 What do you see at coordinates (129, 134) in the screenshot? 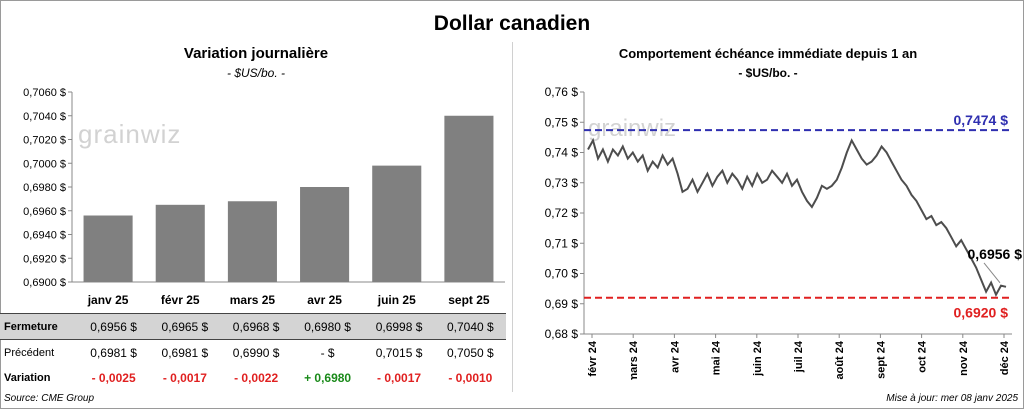
I see `grainwiz-logo: grainwiz` at bounding box center [129, 134].